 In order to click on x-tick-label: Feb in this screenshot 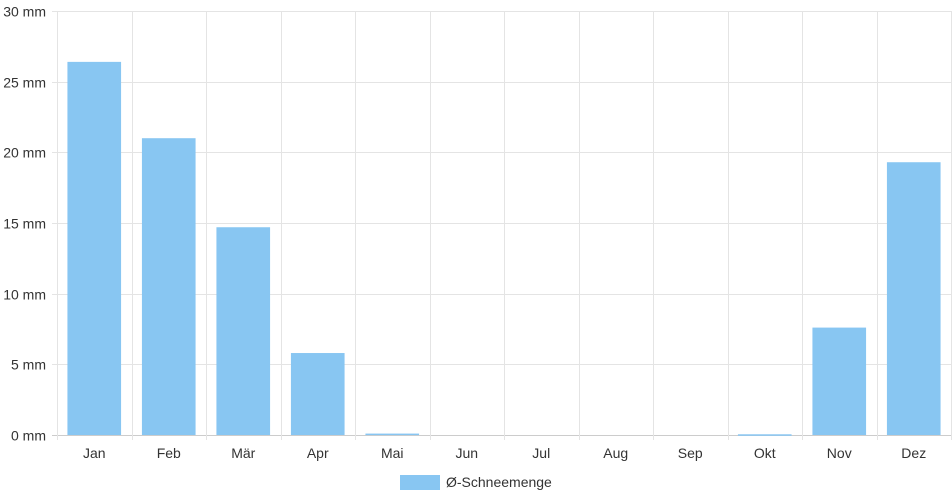, I will do `click(169, 453)`.